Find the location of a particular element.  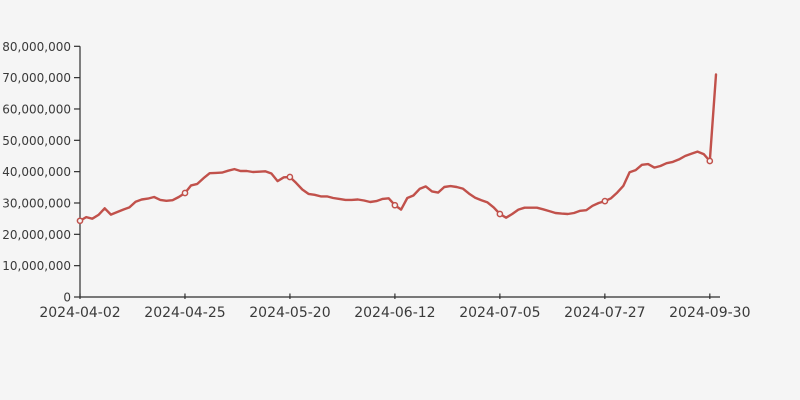

data-markers is located at coordinates (395, 191).